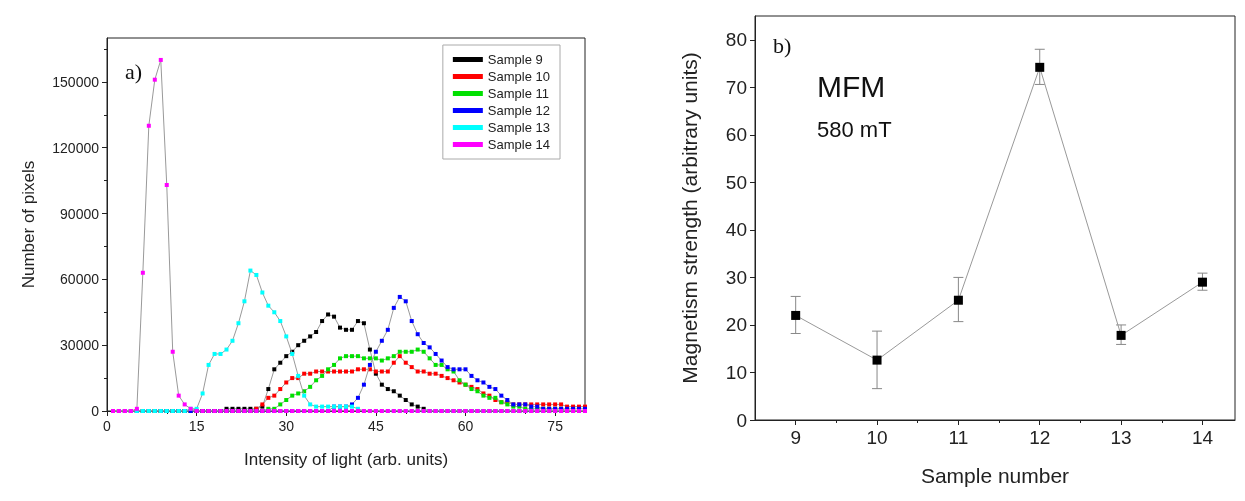  What do you see at coordinates (80, 213) in the screenshot?
I see `y-tick-label: 90000` at bounding box center [80, 213].